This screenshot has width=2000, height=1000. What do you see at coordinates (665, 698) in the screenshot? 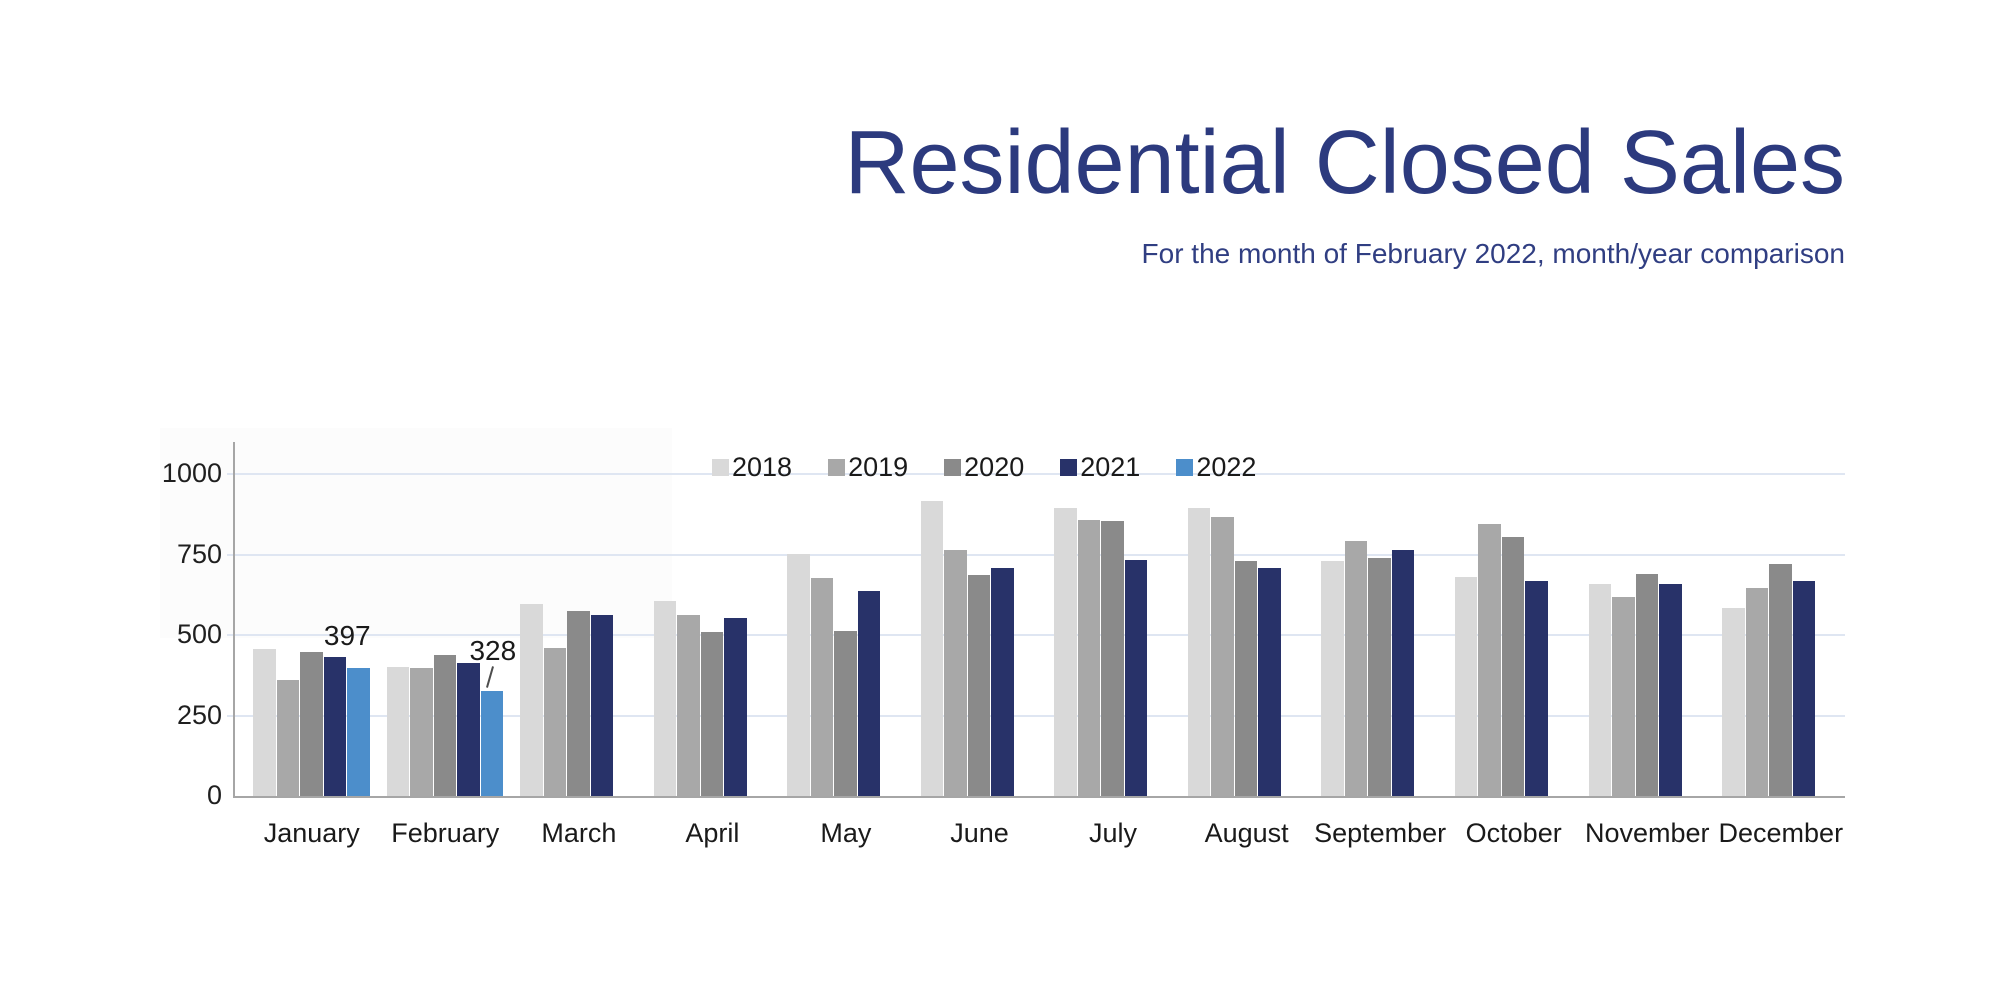
I see `bar-2018-april` at bounding box center [665, 698].